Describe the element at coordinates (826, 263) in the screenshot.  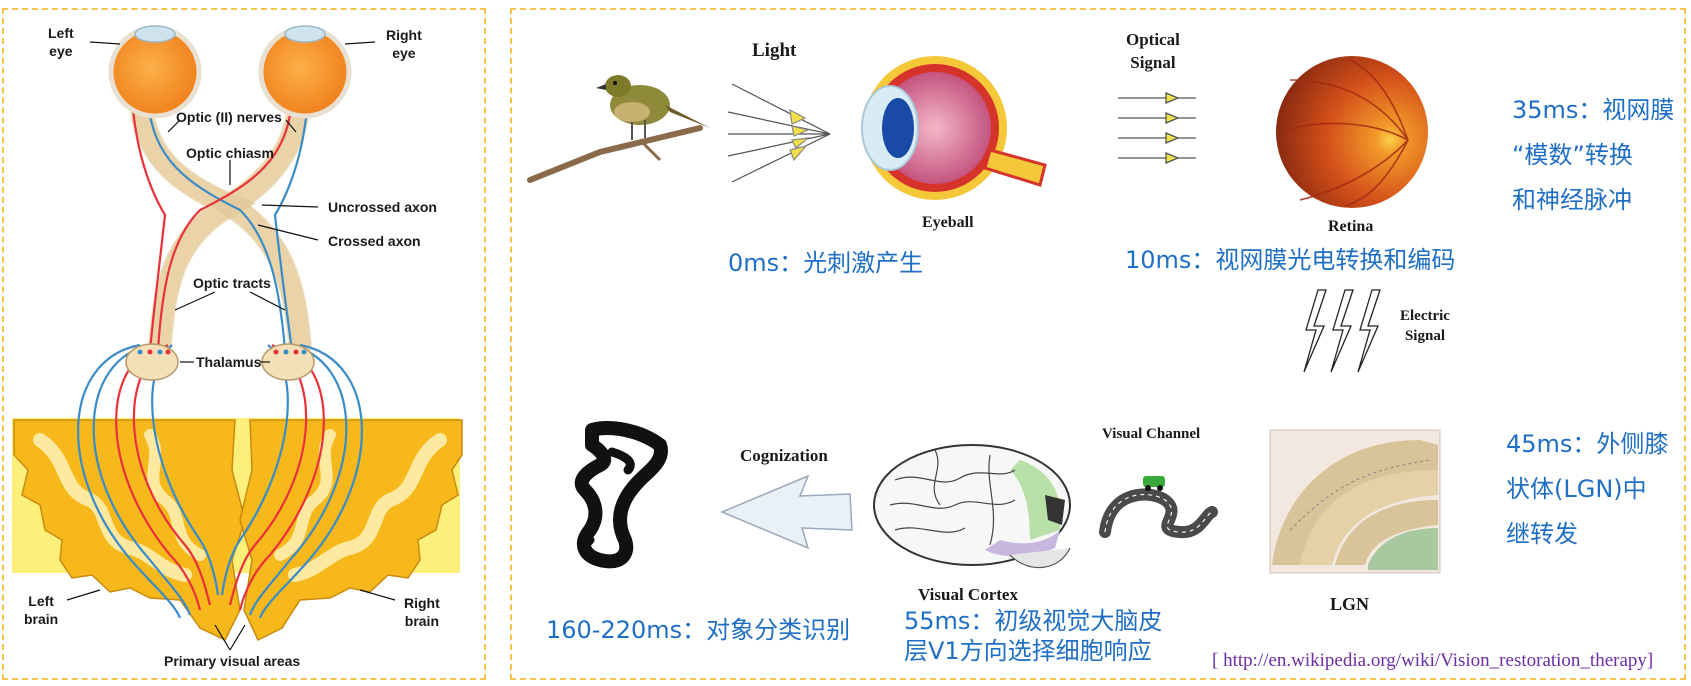
I see `timeline-0ms: 0ms：光刺激产生` at that location.